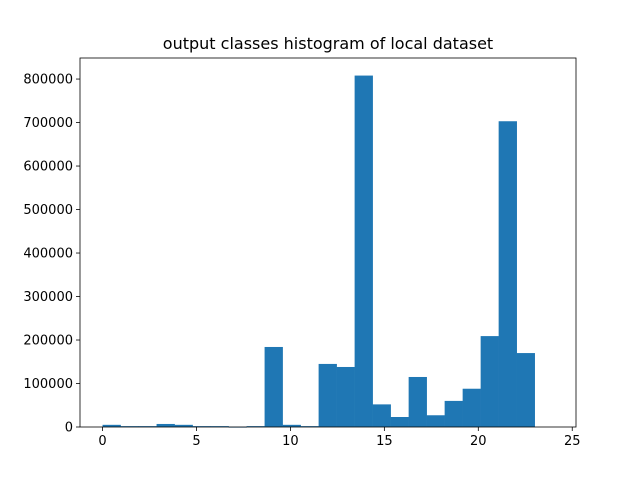 Image resolution: width=640 pixels, height=480 pixels. Describe the element at coordinates (48, 80) in the screenshot. I see `y-tick-label: 800000` at that location.